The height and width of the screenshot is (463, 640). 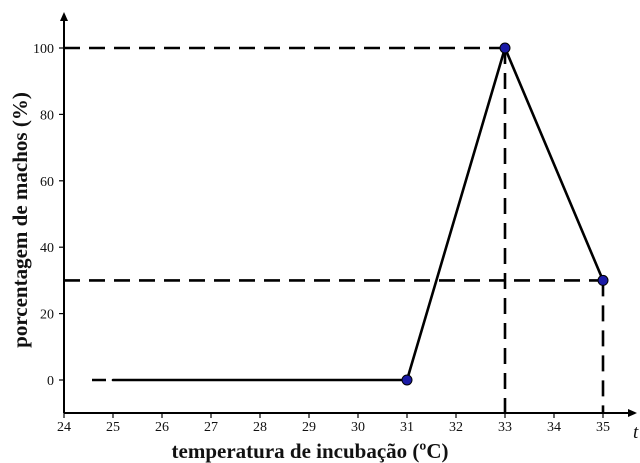 What do you see at coordinates (113, 427) in the screenshot?
I see `x-tick-label: 25` at bounding box center [113, 427].